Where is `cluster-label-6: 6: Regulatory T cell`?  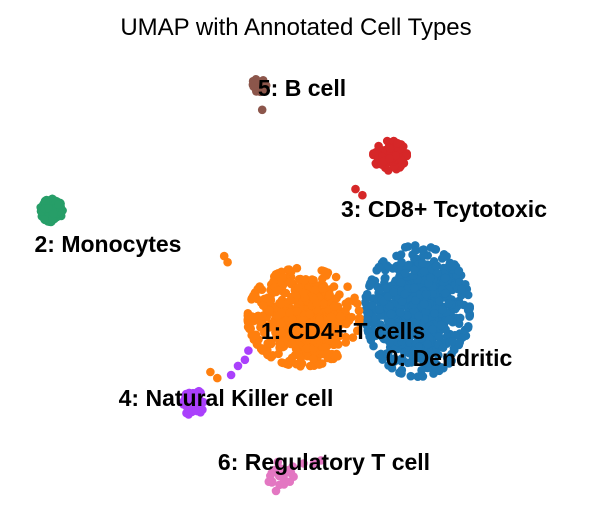 cluster-label-6: 6: Regulatory T cell is located at coordinates (324, 462).